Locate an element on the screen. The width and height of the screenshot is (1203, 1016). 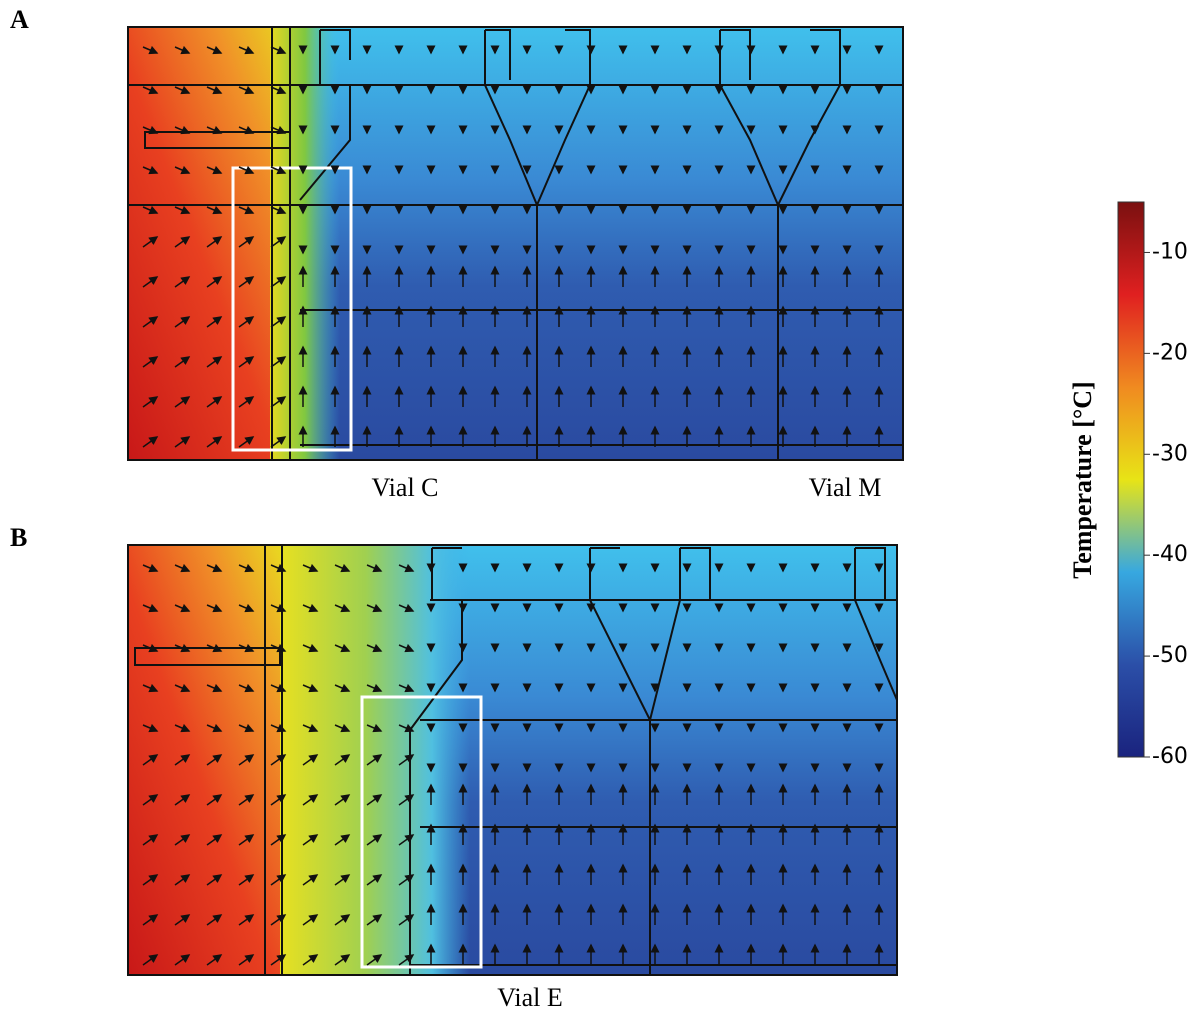
colorbar-label: Temperature [°C] is located at coordinates (1082, 479).